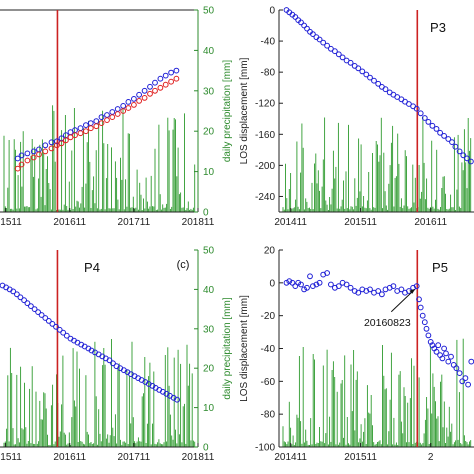 Image resolution: width=474 pixels, height=474 pixels. I want to click on x-tick-label: 201411, so click(290, 457).